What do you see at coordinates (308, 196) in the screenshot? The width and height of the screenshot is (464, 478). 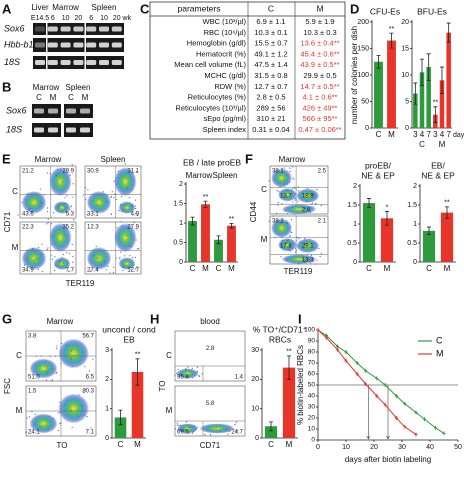 I see `flow-number: 18.9` at bounding box center [308, 196].